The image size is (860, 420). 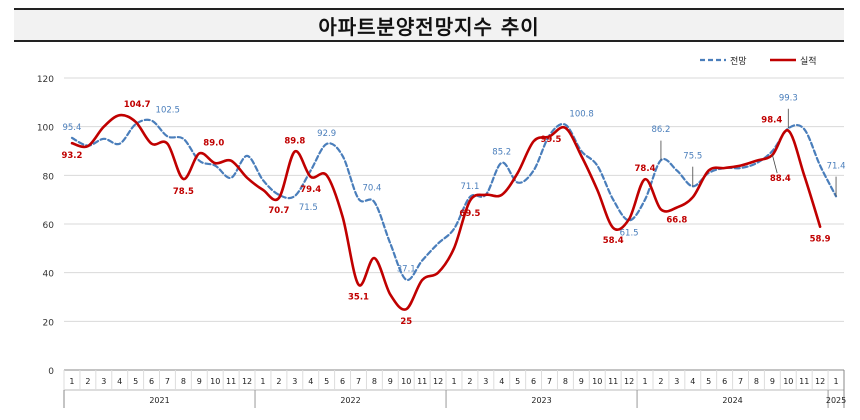 What do you see at coordinates (645, 169) in the screenshot?
I see `actual-data-label: 78.4` at bounding box center [645, 169].